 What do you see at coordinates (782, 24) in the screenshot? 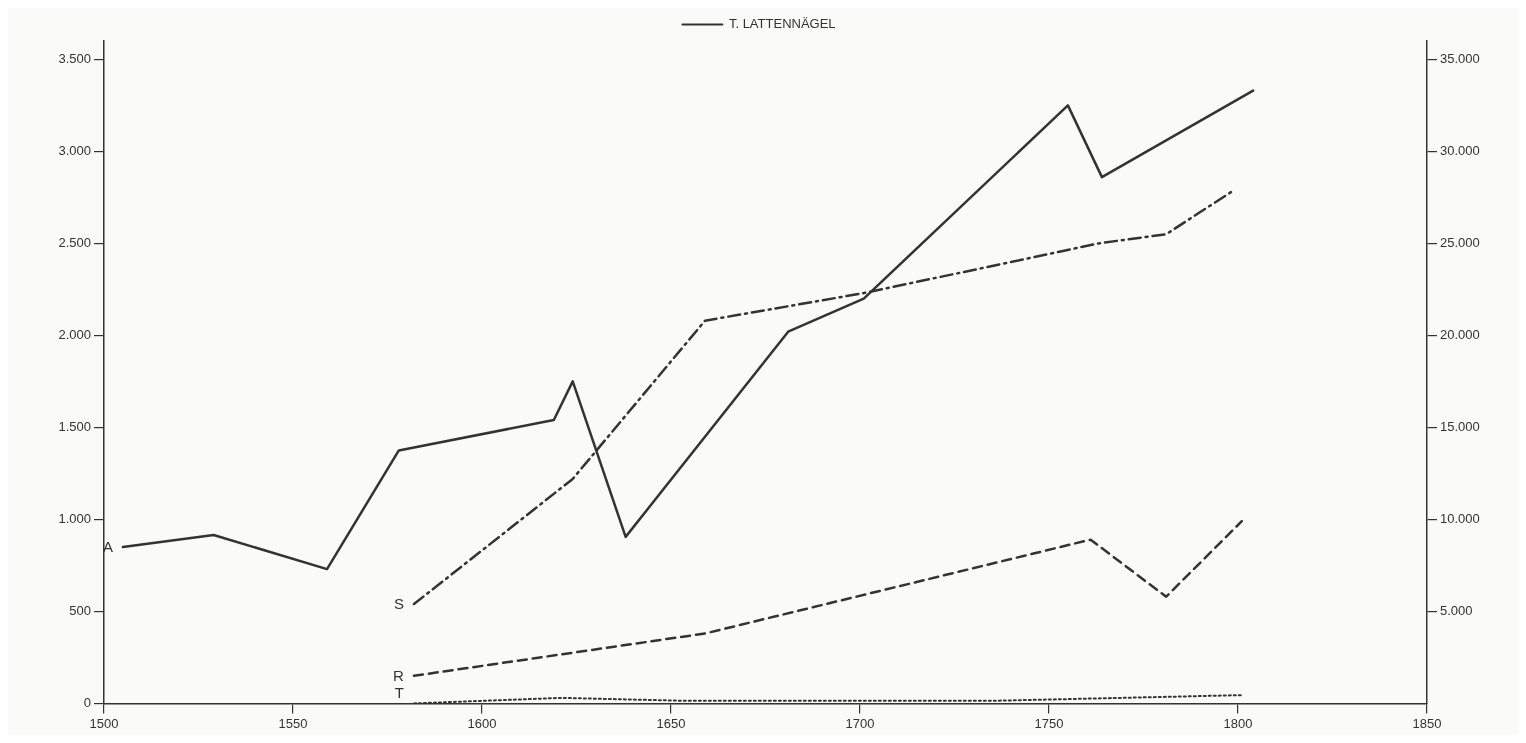
I see `legend-label: T. LATTENNÄGEL` at bounding box center [782, 24].